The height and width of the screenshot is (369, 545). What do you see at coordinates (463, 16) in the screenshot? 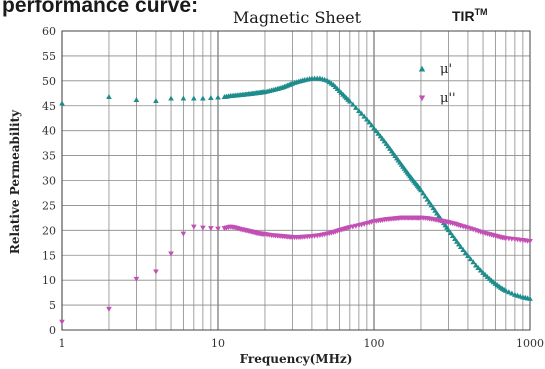
I see `brand-name: TIR` at bounding box center [463, 16].